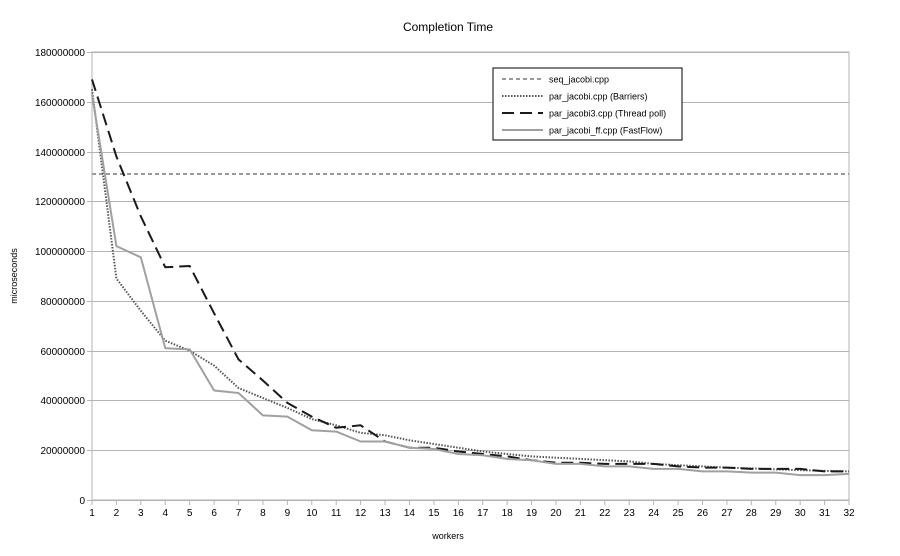 The image size is (900, 556). What do you see at coordinates (92, 513) in the screenshot?
I see `x-tick-label: 1` at bounding box center [92, 513].